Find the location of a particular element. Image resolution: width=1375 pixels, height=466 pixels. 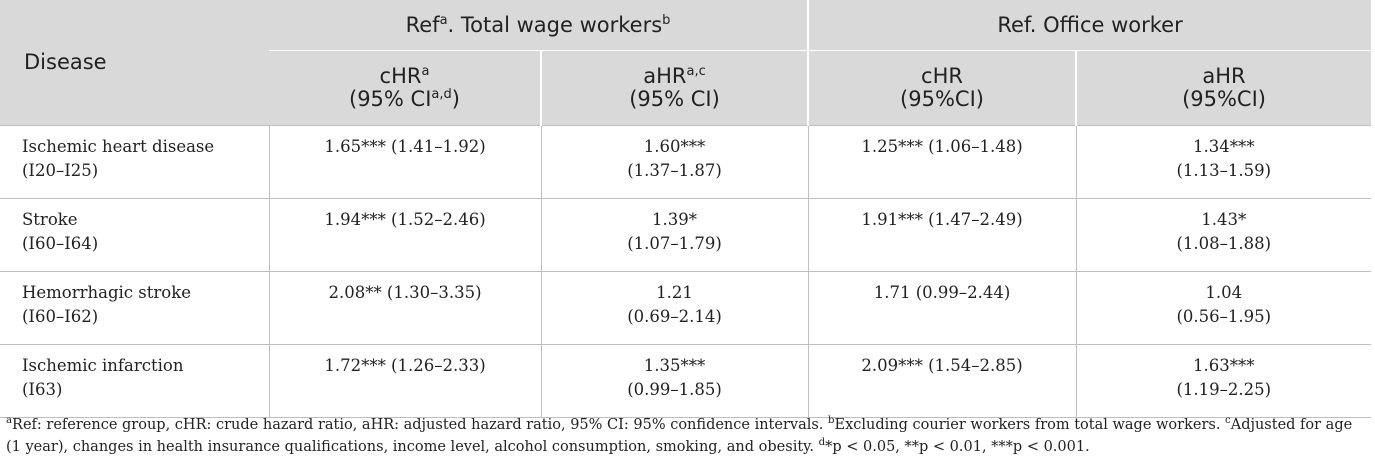

chr-office-cell: 1.91*** (1.47–2.49) is located at coordinates (942, 235).